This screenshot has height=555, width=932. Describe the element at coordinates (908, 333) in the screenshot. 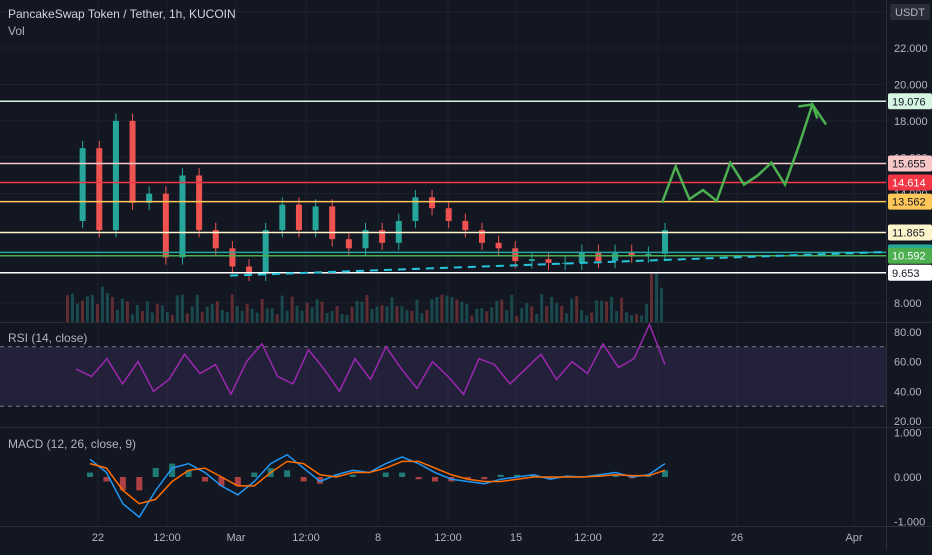

I see `rsi-tick-label: 80.00` at that location.